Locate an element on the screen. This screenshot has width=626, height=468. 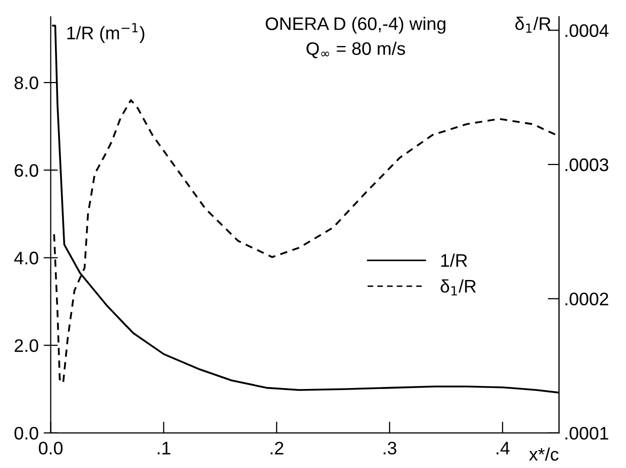
y2-axis-title: δ$_{1}$/R is located at coordinates (533, 24).